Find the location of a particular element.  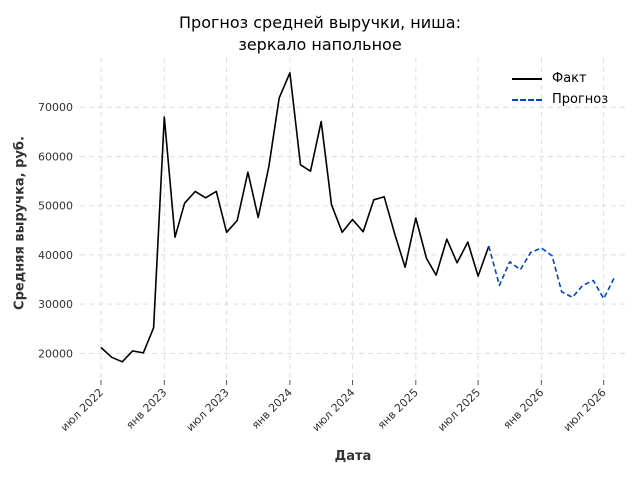

legend-item-fact: Факт is located at coordinates (560, 78).